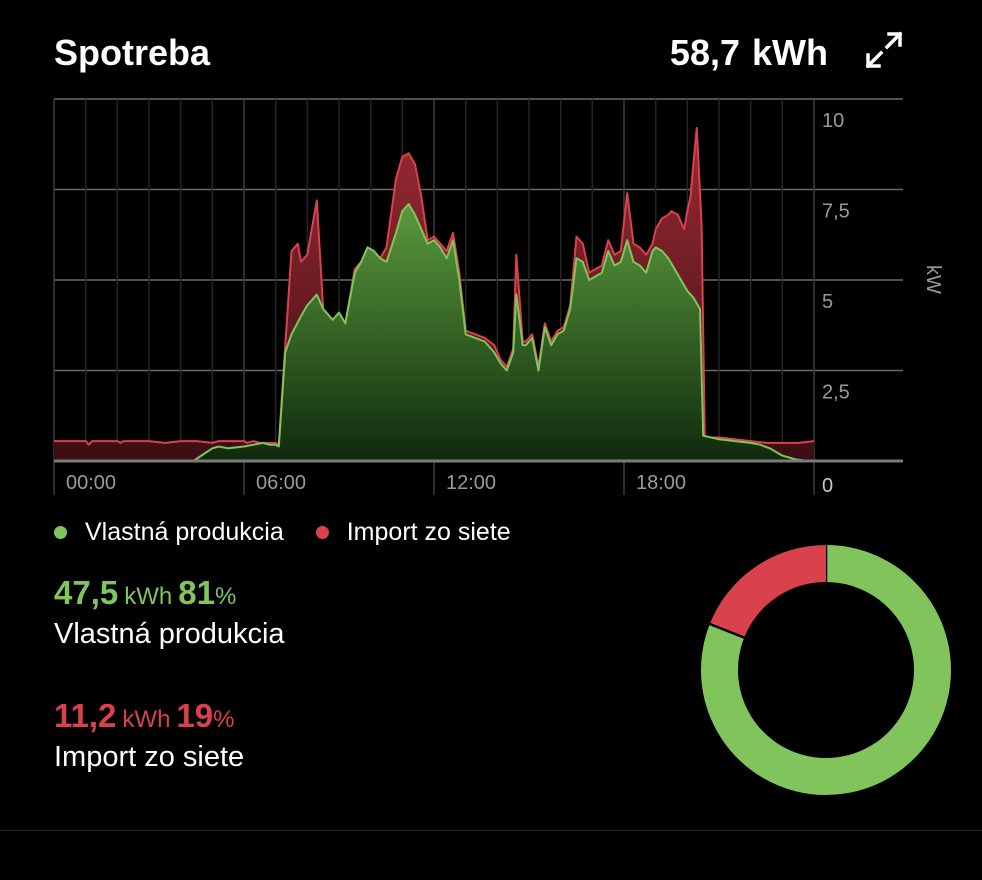 The height and width of the screenshot is (880, 982). What do you see at coordinates (836, 393) in the screenshot?
I see `y-tick-label: 2,5` at bounding box center [836, 393].